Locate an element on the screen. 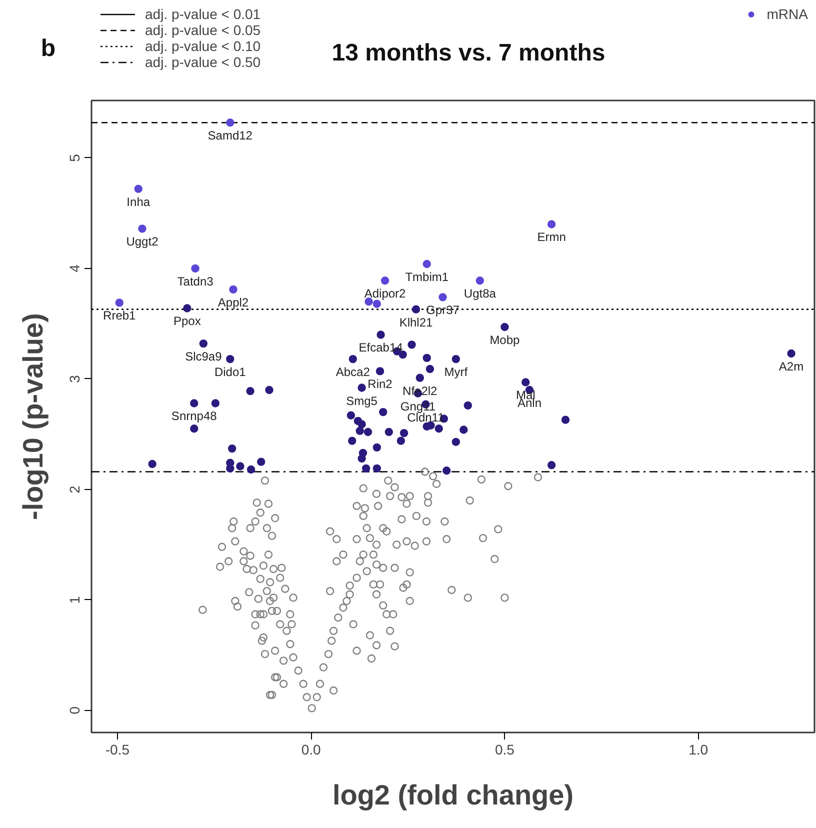 The width and height of the screenshot is (816, 828). annotation: Uggt2 is located at coordinates (142, 241).